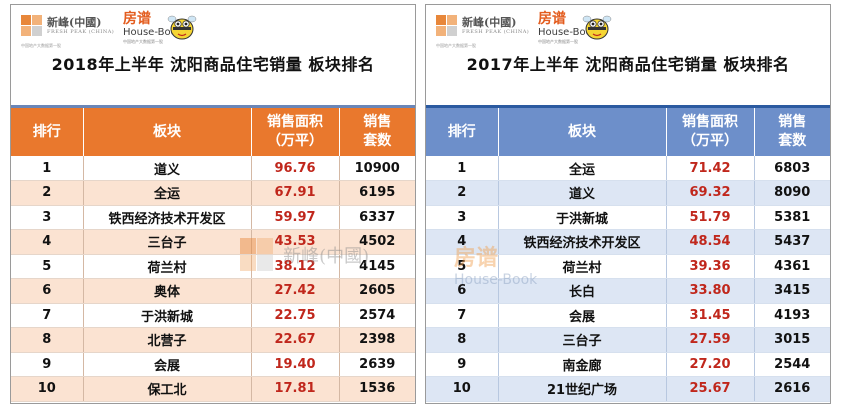 This screenshot has width=841, height=408. Describe the element at coordinates (32, 26) in the screenshot. I see `fresh-peak-squares-icon` at that location.